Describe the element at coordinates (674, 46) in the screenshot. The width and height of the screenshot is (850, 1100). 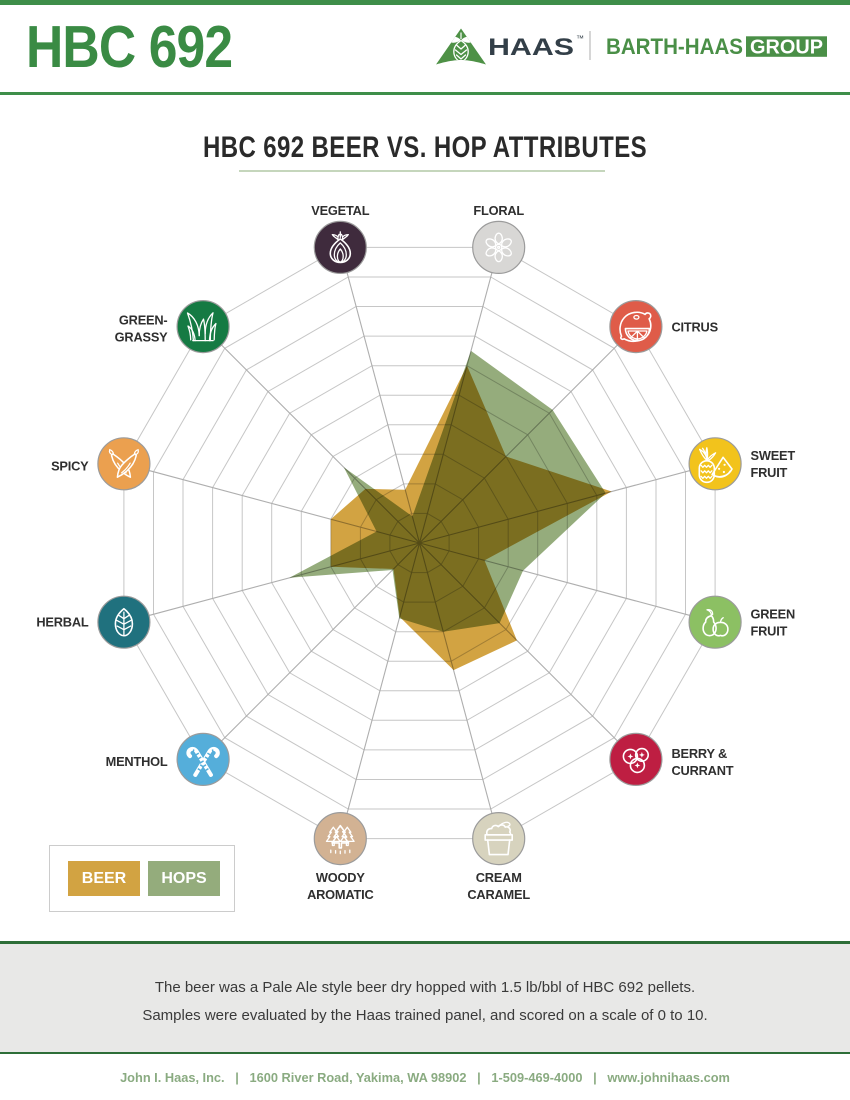
I see `svg-text: BARTH-HAAS` at that location.